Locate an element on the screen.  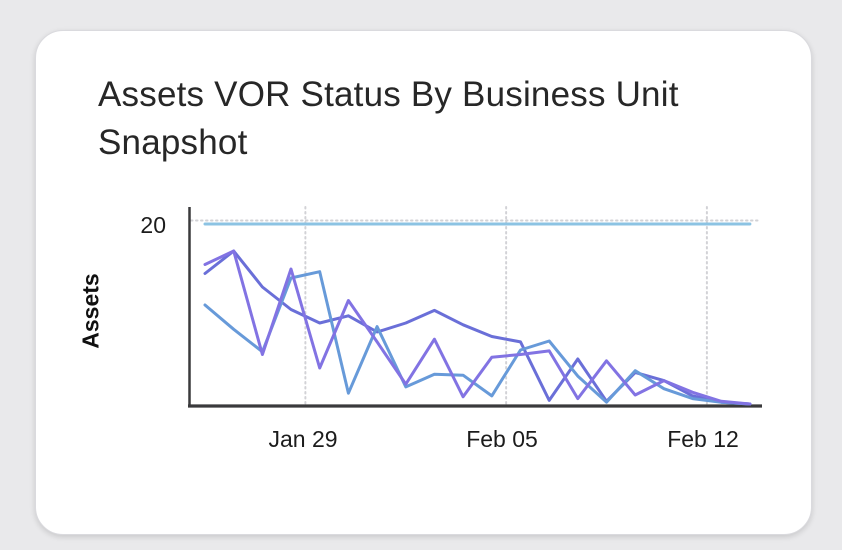
x-axis-tick-jan-29: Jan 29 is located at coordinates (303, 439).